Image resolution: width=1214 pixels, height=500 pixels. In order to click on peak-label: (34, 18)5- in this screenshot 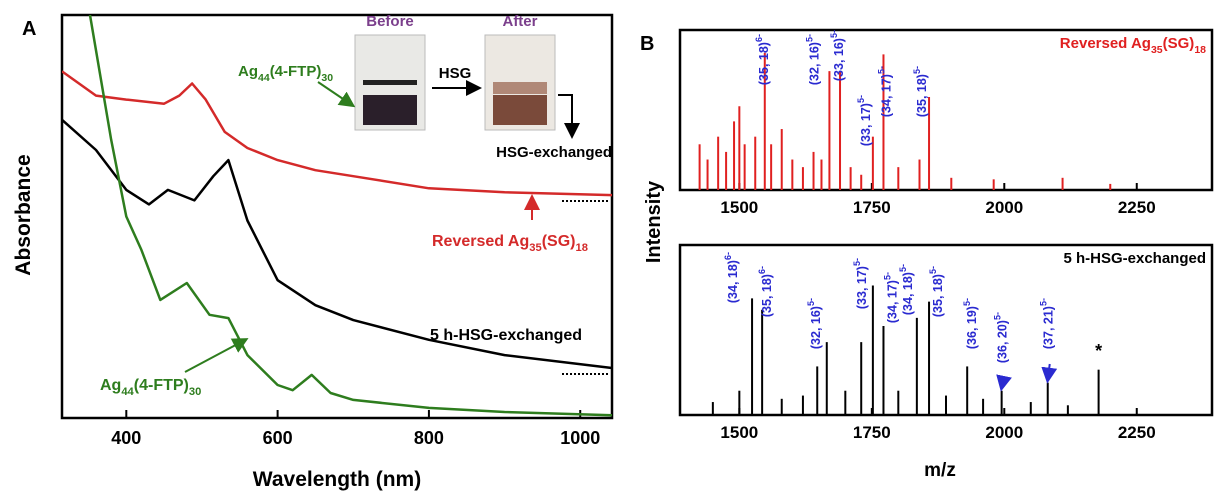, I will do `click(906, 289)`.